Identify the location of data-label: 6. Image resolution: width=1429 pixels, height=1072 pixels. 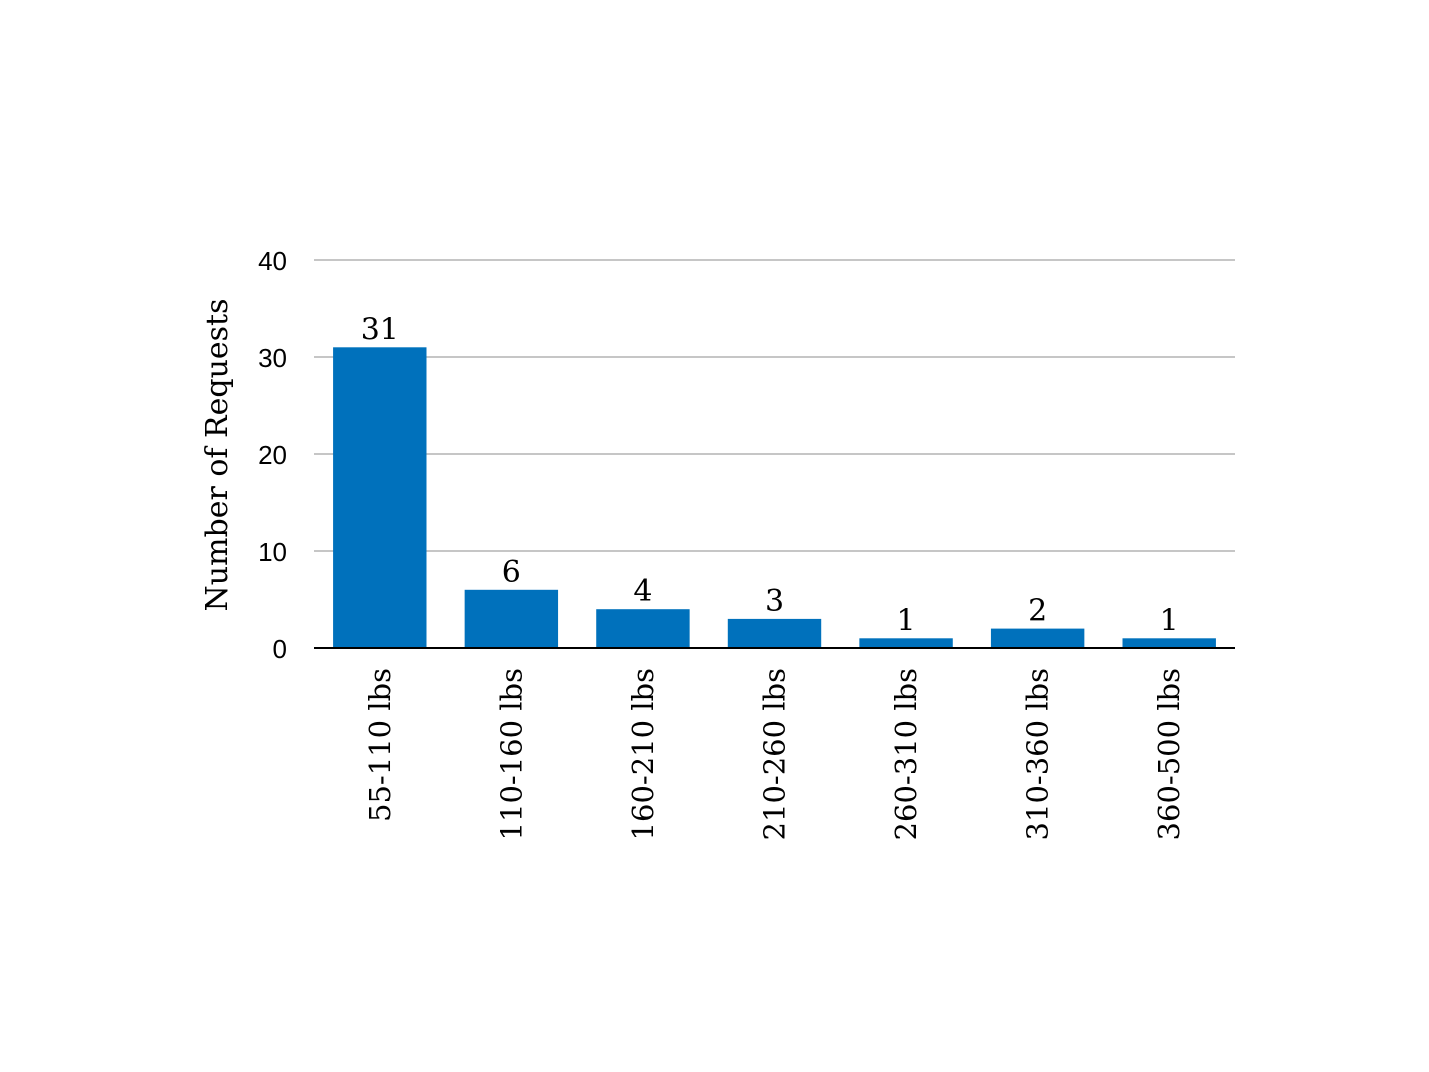
(511, 572).